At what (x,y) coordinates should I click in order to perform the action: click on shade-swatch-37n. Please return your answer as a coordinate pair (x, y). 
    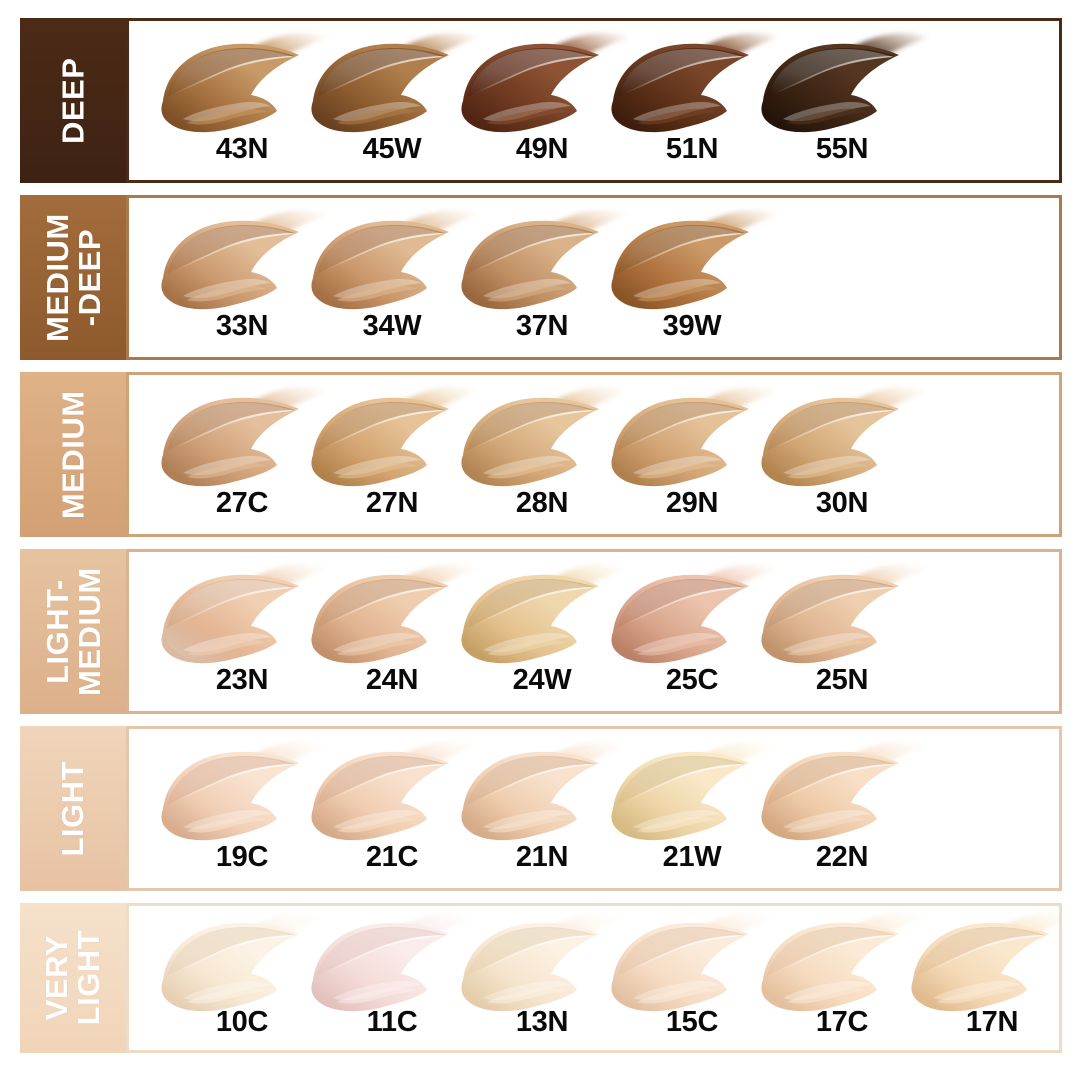
    Looking at the image, I should click on (542, 278).